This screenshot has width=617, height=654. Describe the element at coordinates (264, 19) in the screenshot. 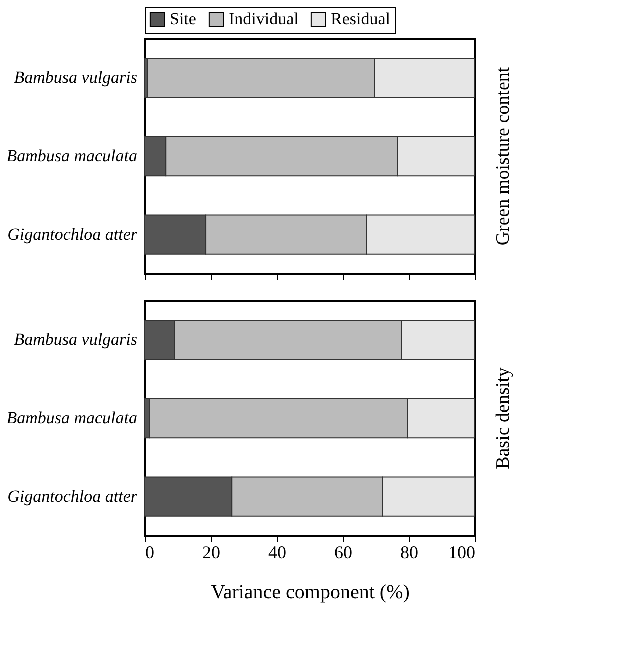

I see `legend-label: Individual` at that location.